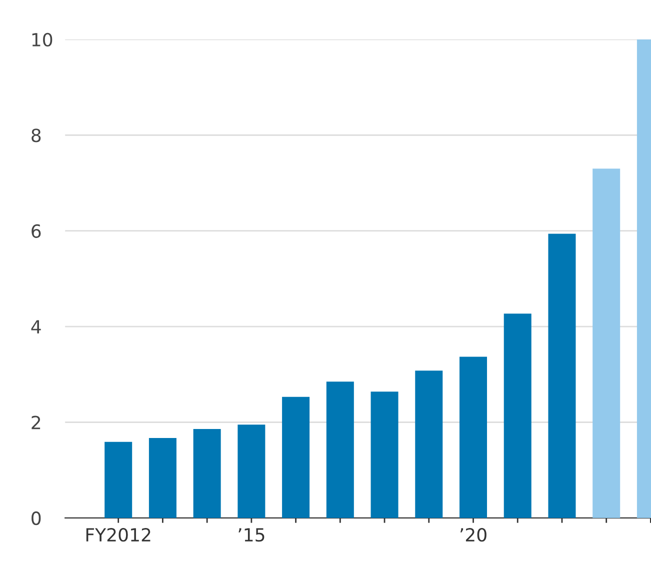 The height and width of the screenshot is (563, 651). Describe the element at coordinates (36, 231) in the screenshot. I see `y-tick-label: 6` at that location.